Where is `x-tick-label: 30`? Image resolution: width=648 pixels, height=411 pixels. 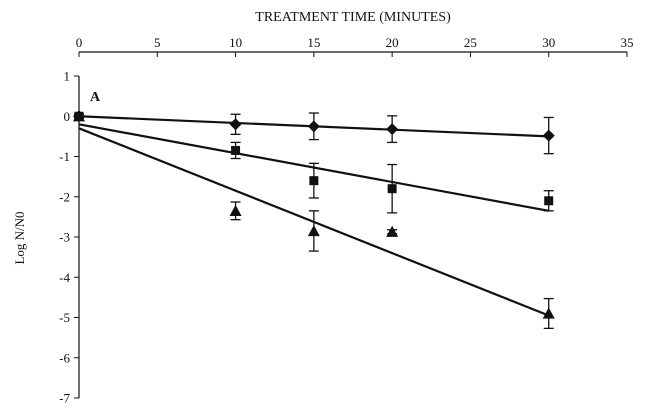
x-tick-label: 30 is located at coordinates (548, 42).